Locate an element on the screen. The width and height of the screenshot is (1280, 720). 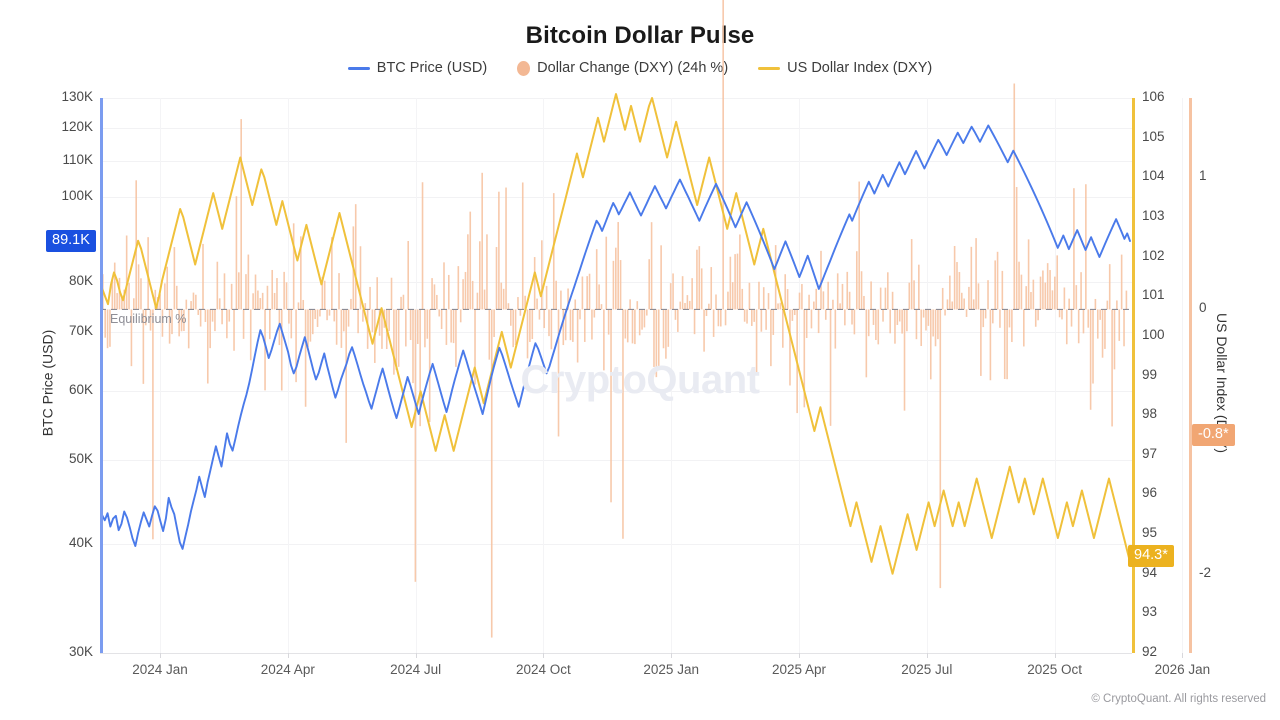
axis-tick-dxy: 104 is located at coordinates (1153, 176).